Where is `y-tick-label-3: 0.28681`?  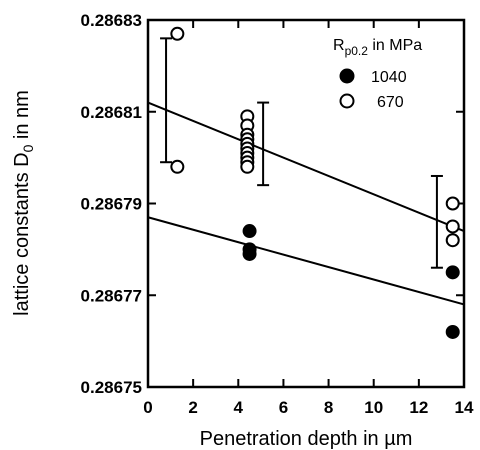 y-tick-label-3: 0.28681 is located at coordinates (111, 112).